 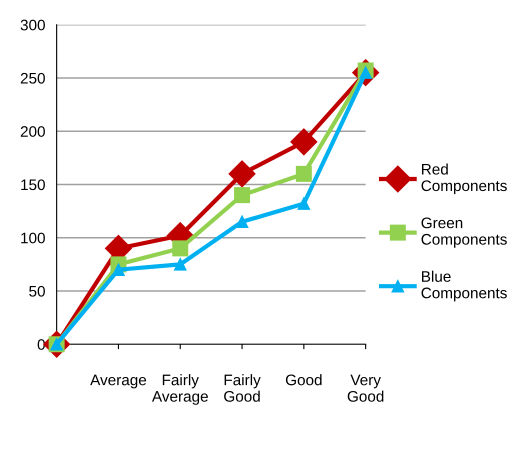 What do you see at coordinates (37, 291) in the screenshot?
I see `y-tick-label: 50` at bounding box center [37, 291].